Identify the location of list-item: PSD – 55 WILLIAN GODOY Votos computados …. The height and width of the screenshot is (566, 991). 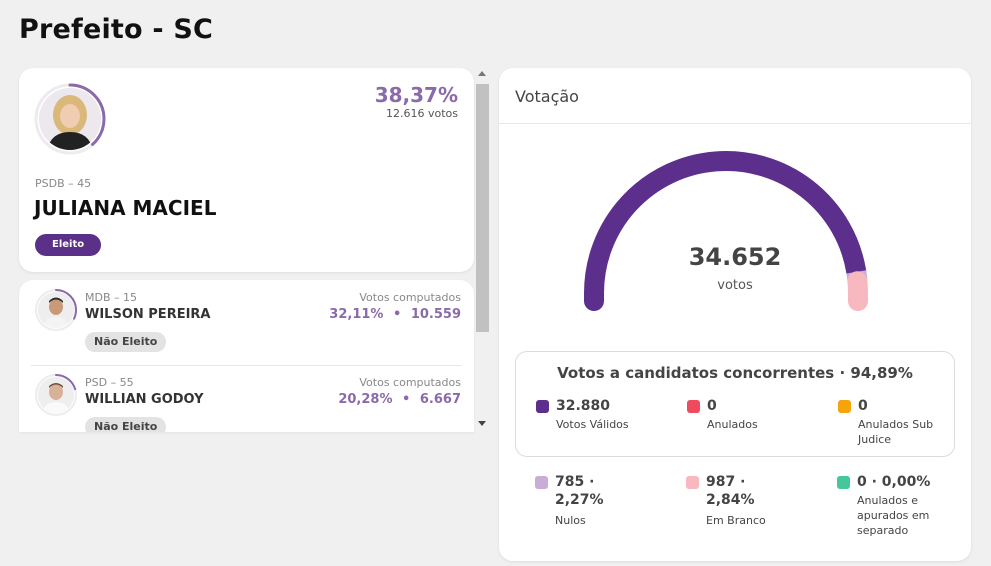
(246, 401).